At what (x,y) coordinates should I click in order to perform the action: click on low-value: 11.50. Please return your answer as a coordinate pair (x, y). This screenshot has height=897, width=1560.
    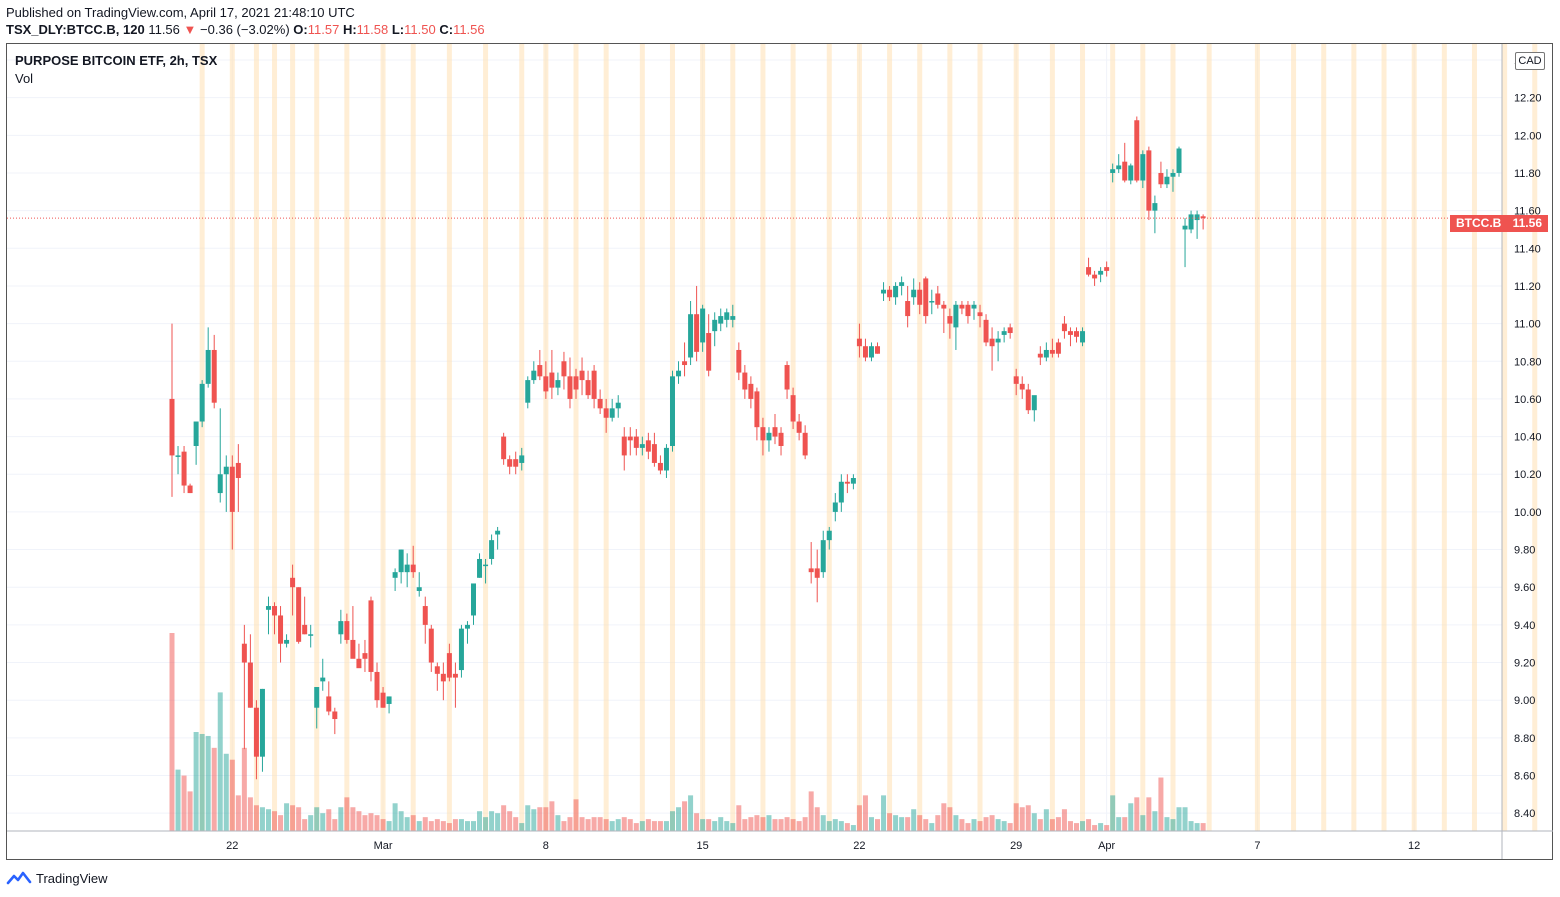
    Looking at the image, I should click on (420, 29).